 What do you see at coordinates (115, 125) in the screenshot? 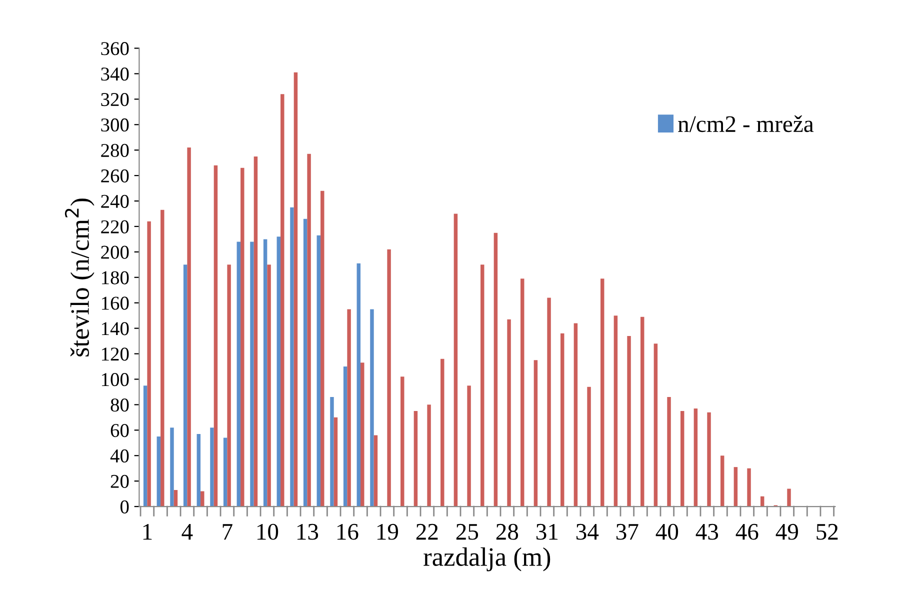
I see `y-tick-label: 300` at bounding box center [115, 125].